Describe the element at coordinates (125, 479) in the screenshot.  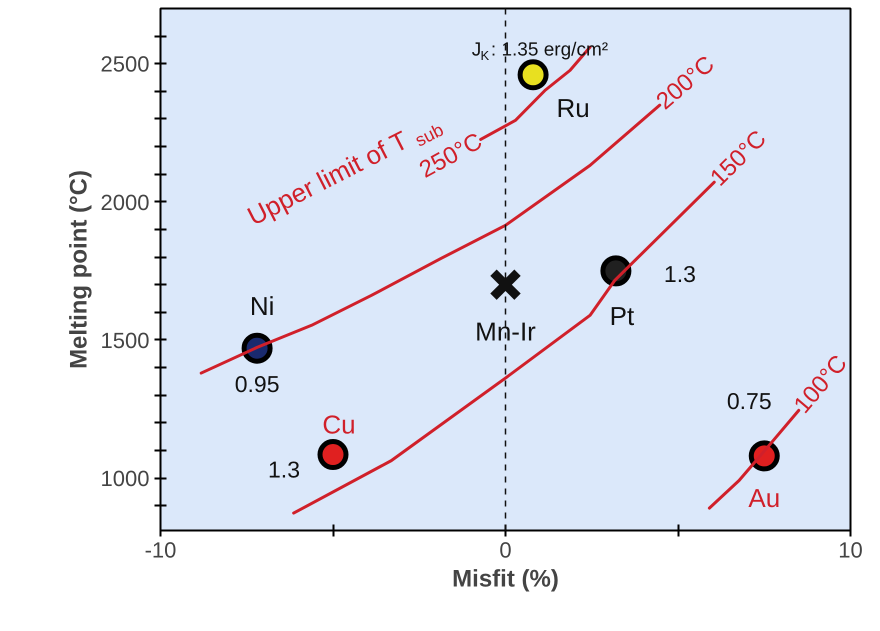
I see `y-tick-label: 1000` at that location.